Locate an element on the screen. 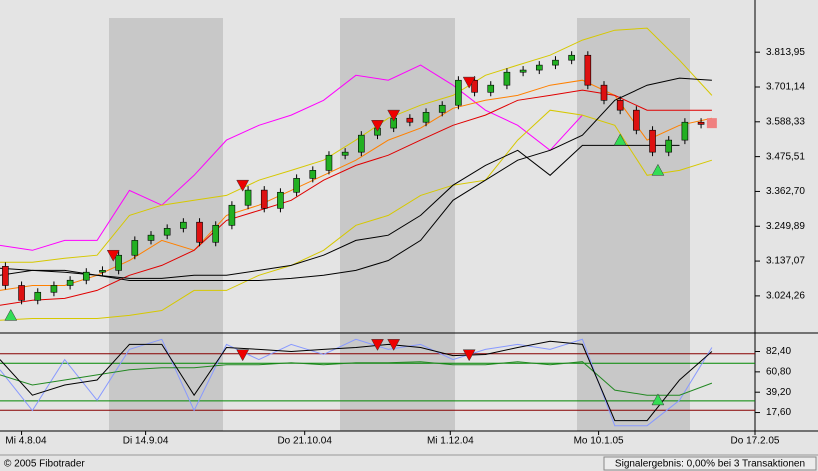  y-tick-label: 3.362,70 is located at coordinates (785, 191).